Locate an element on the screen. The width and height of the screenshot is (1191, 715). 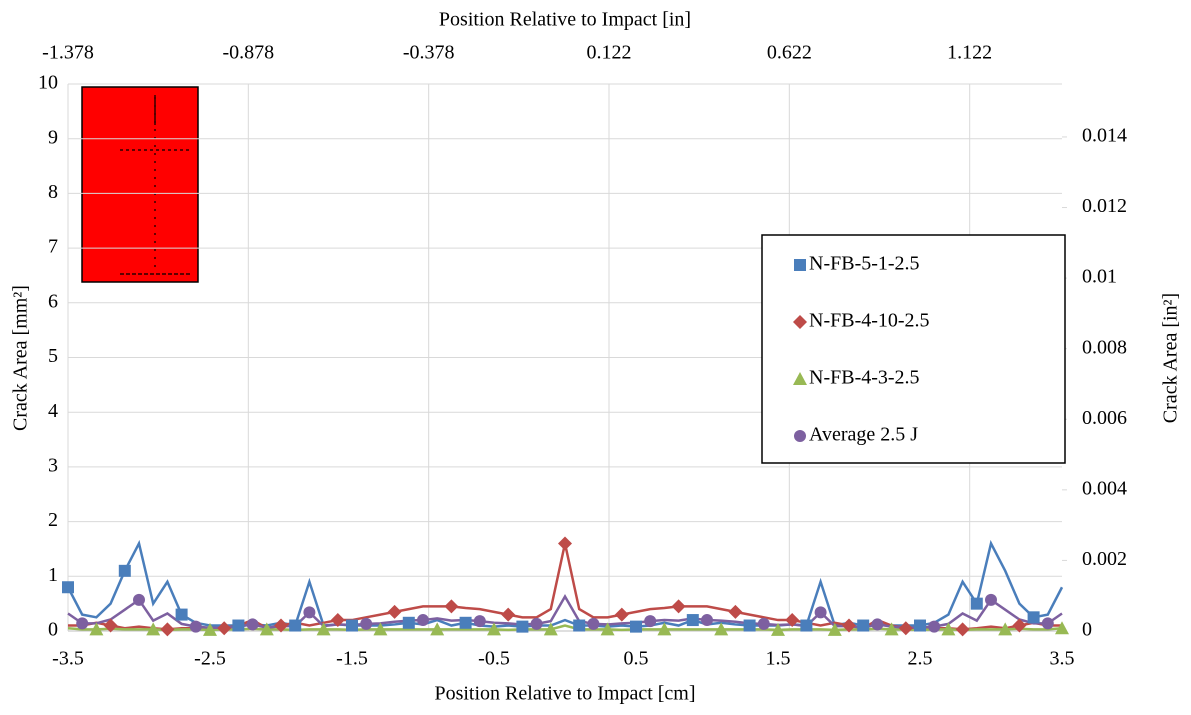
x2-tick-label: -0.378 is located at coordinates (429, 53).